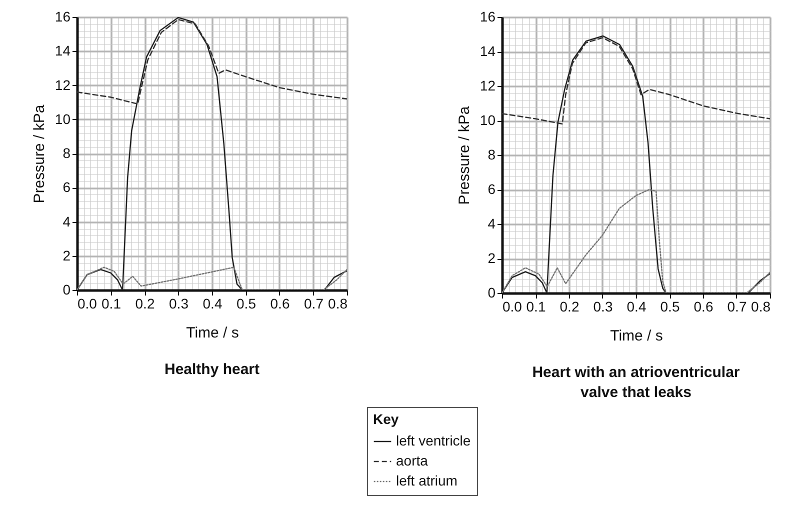  What do you see at coordinates (636, 81) in the screenshot?
I see `line-series` at bounding box center [636, 81].